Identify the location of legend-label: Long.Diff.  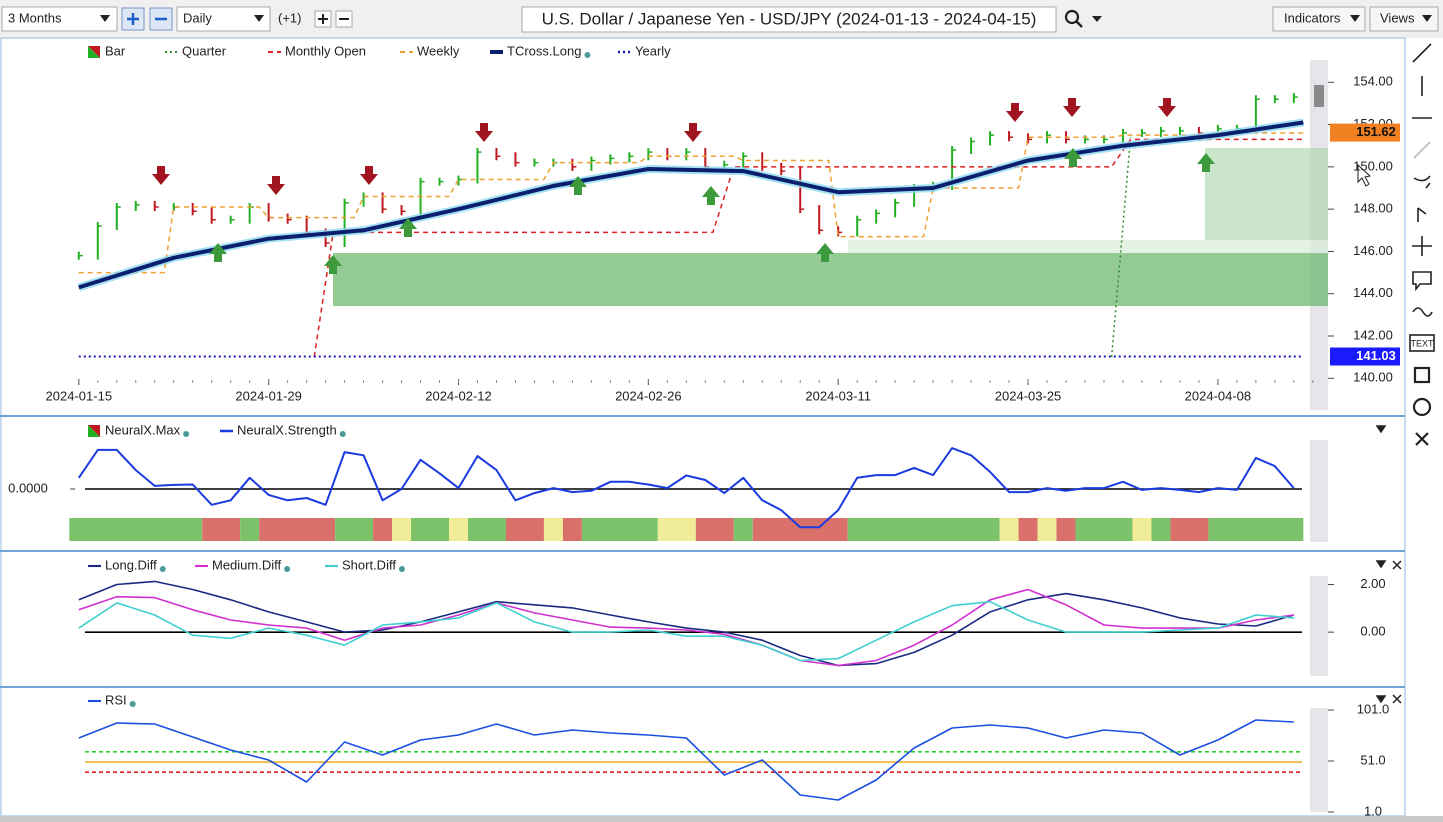
(131, 564).